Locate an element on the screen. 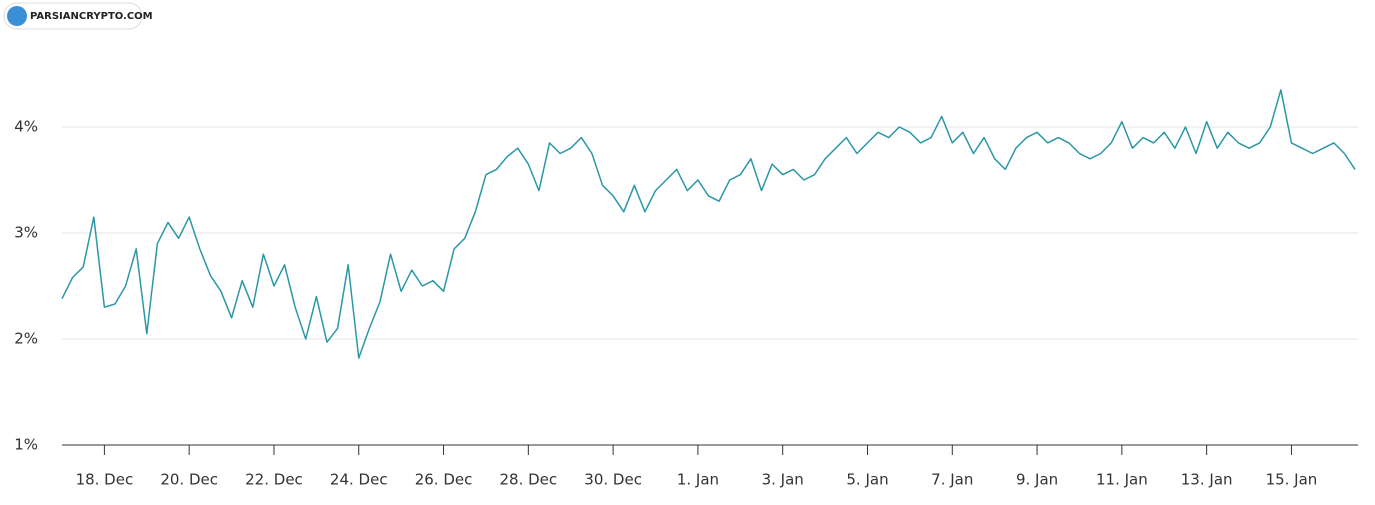 This screenshot has width=1375, height=505. x-tick-label: 30. Dec is located at coordinates (613, 480).